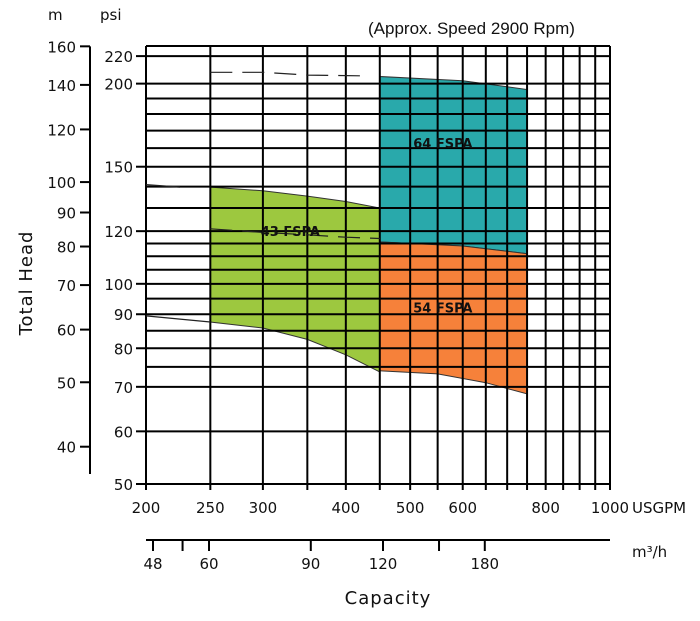 The height and width of the screenshot is (621, 700). Describe the element at coordinates (442, 144) in the screenshot. I see `region-label: 64 FSPA` at that location.